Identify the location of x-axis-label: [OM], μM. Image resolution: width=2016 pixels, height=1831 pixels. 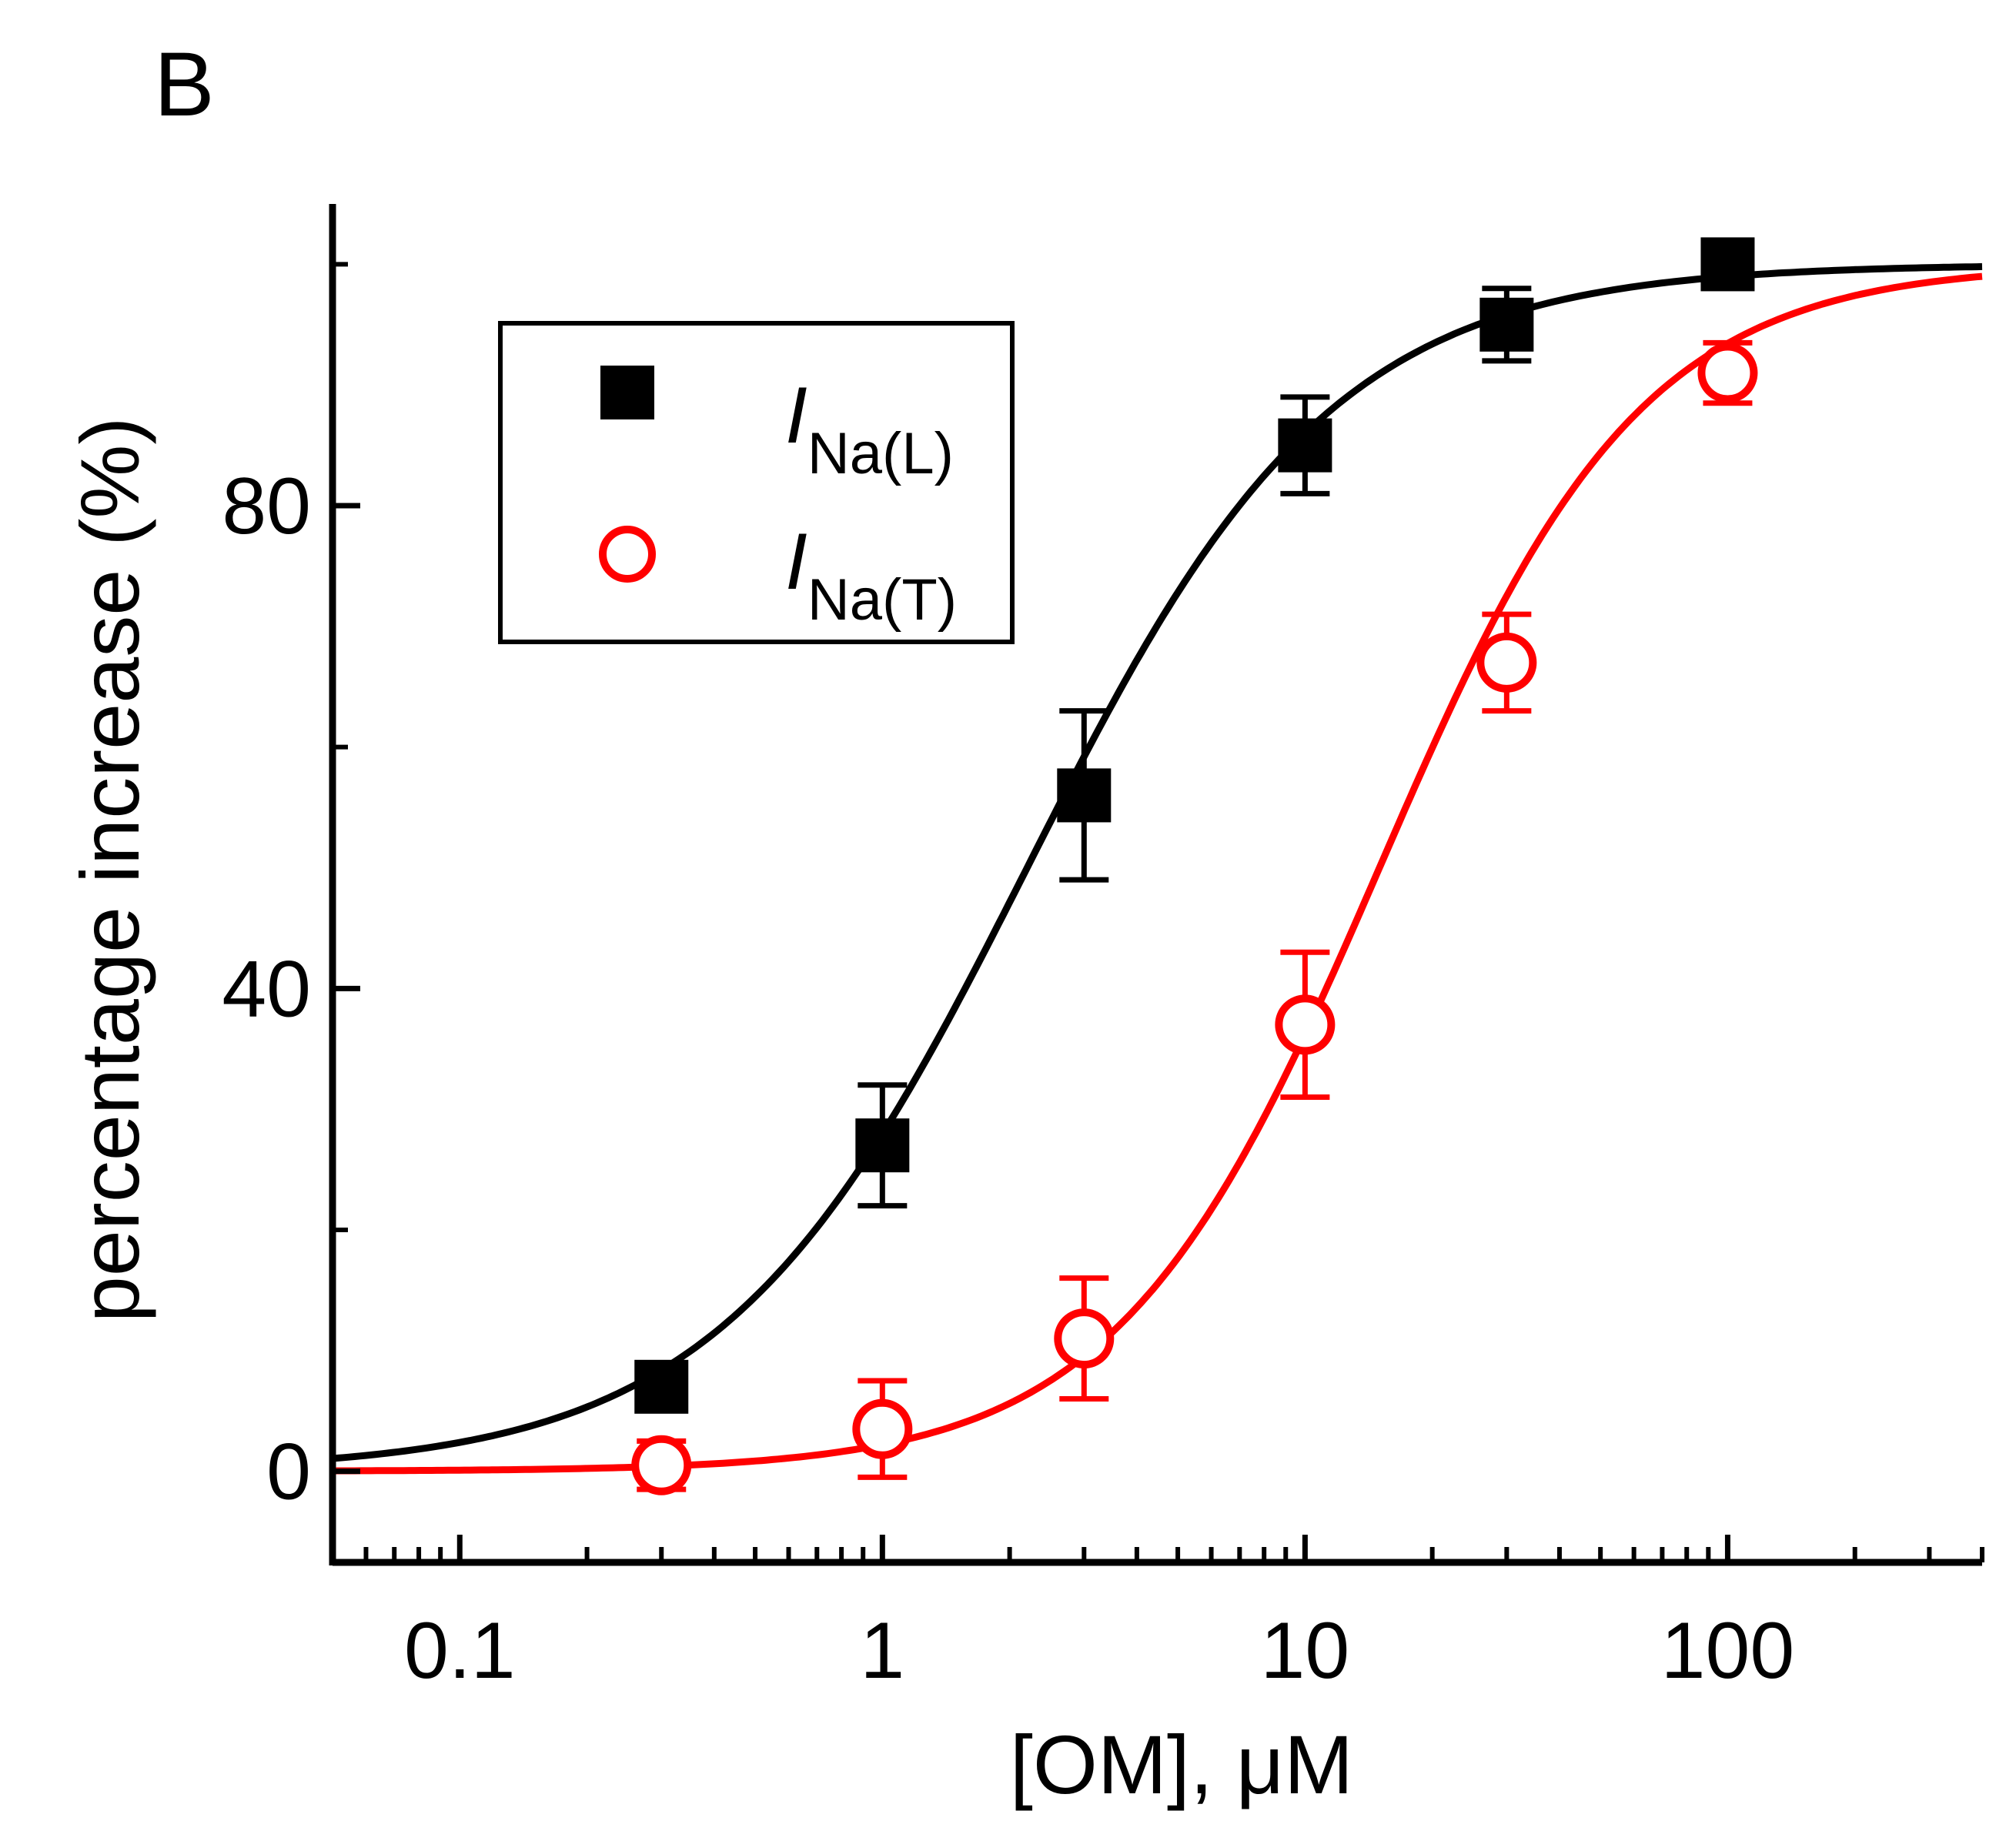
(1181, 1764).